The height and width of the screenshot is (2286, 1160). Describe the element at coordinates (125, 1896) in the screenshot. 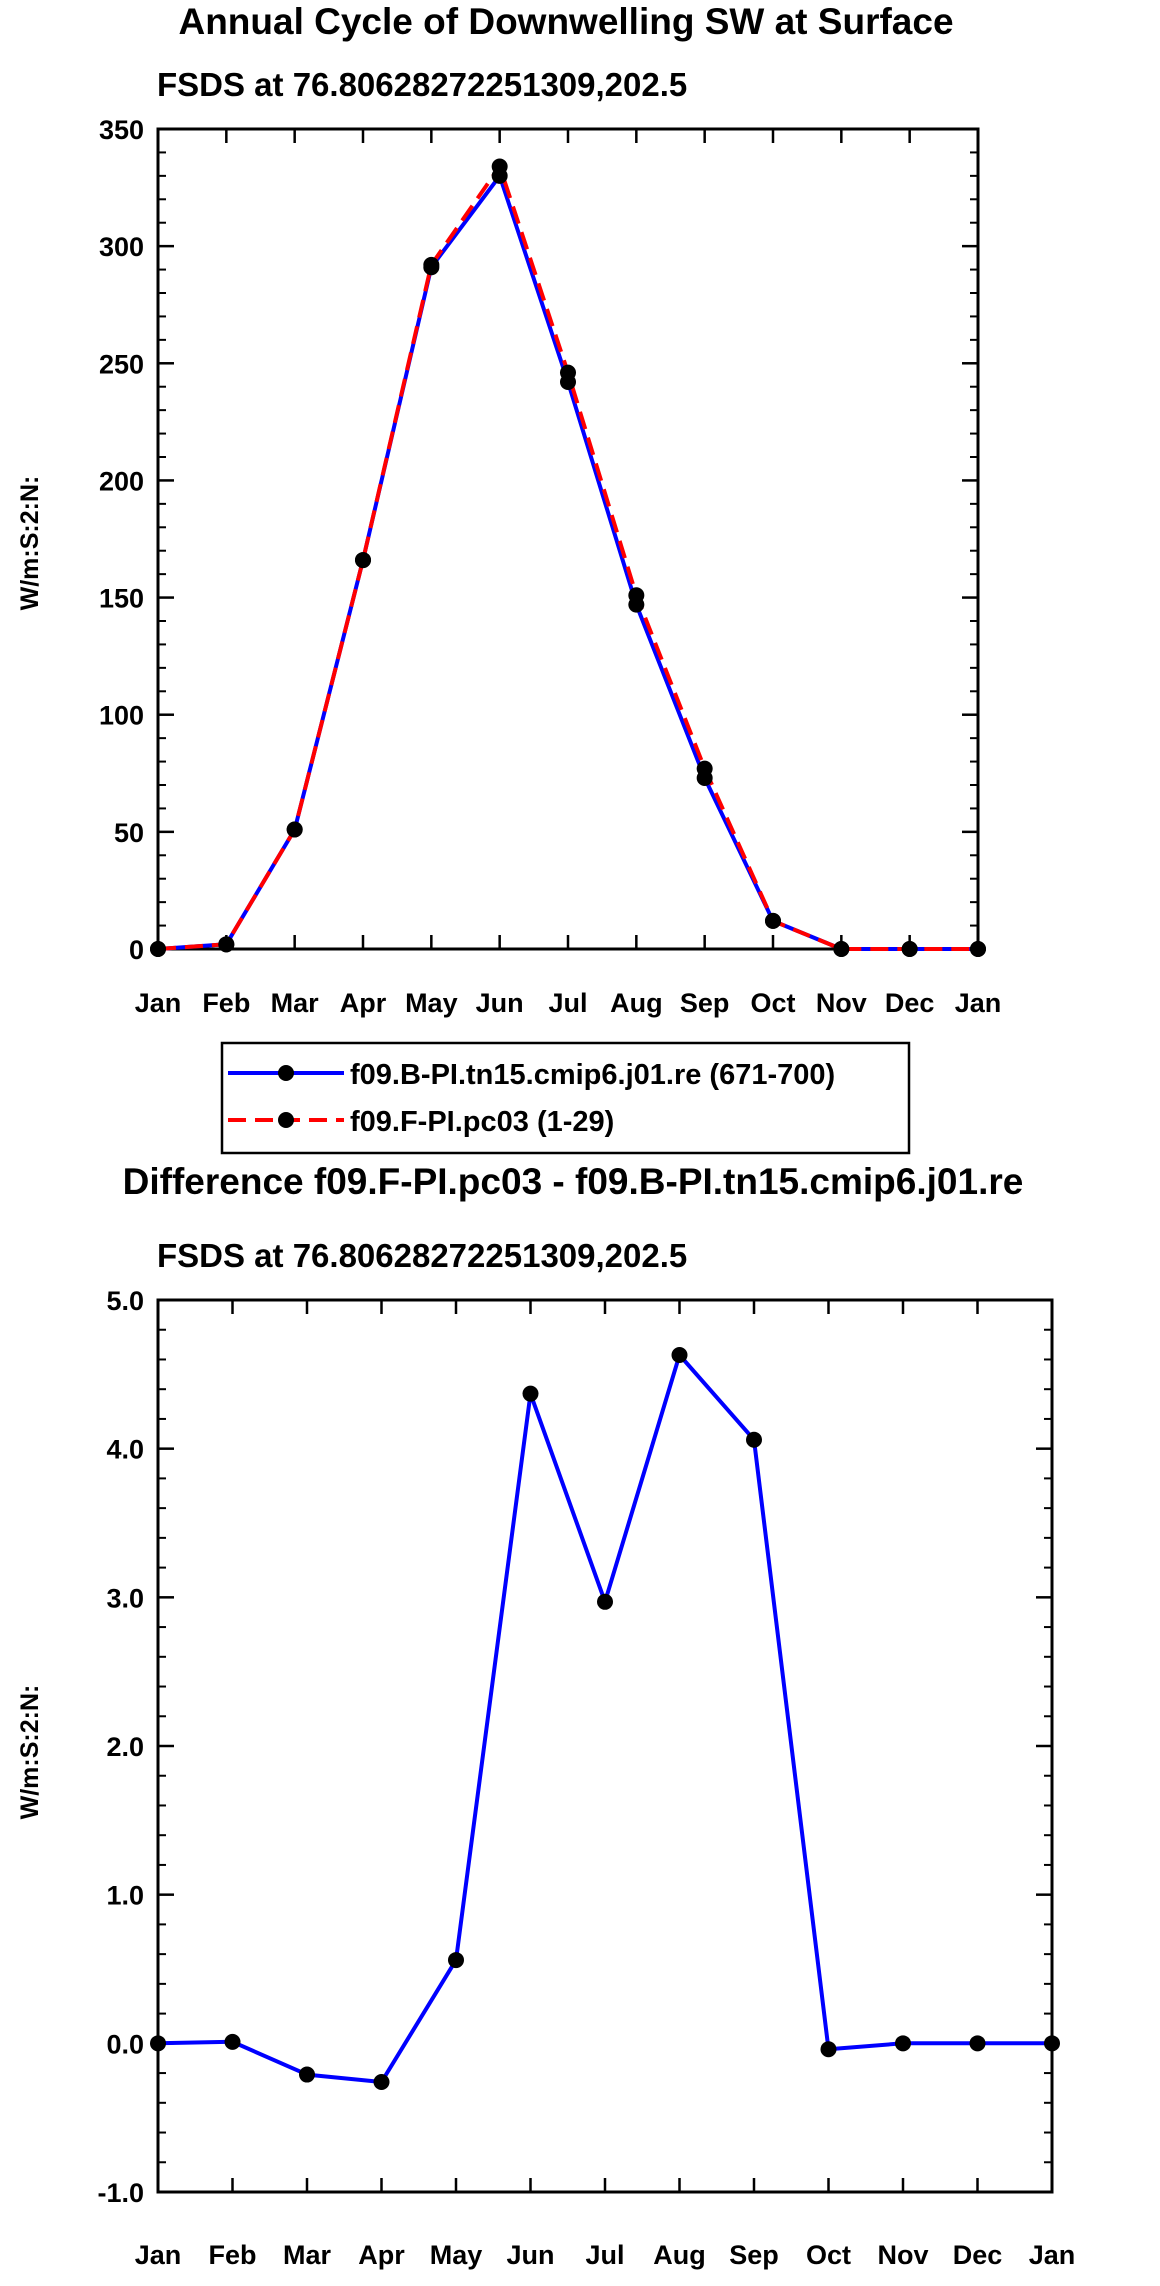

I see `chart2-y-tick-label: 1.0` at that location.